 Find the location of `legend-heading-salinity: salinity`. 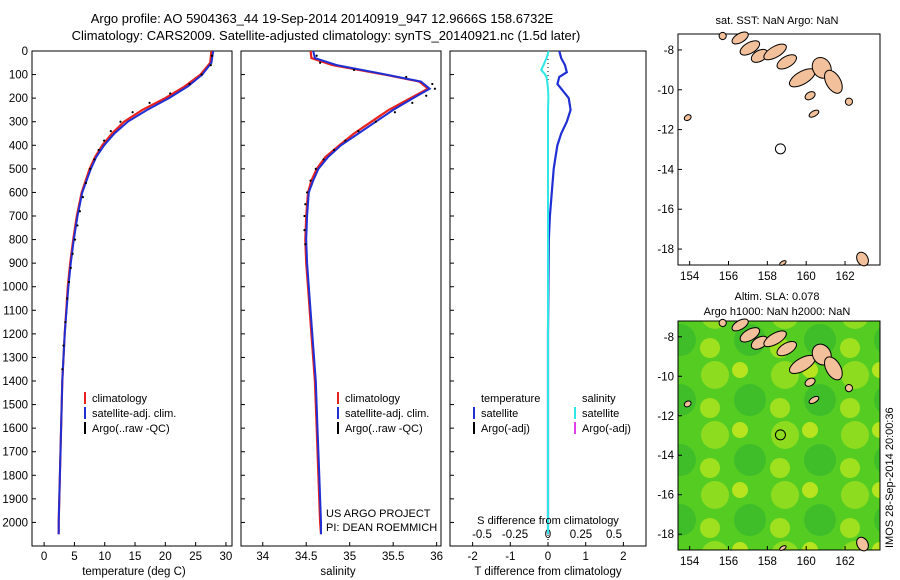

legend-heading-salinity: salinity is located at coordinates (599, 399).